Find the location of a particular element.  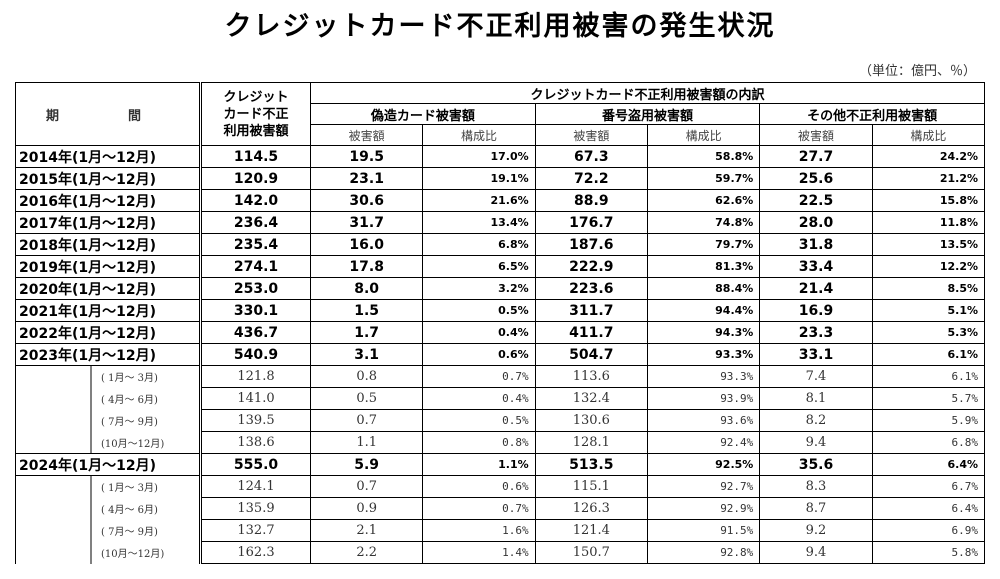

group-header-counterfeit: 偽造カード被害額 is located at coordinates (423, 114).